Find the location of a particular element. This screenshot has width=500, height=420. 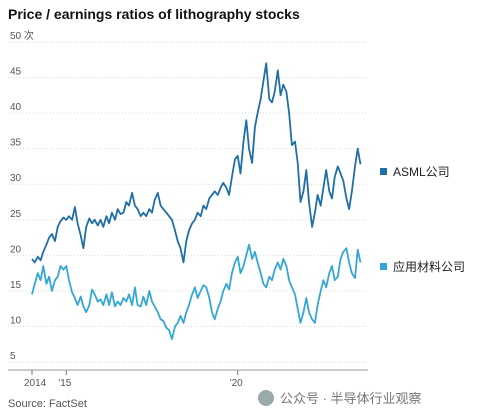

source-note: Source: FactSet is located at coordinates (47, 404).